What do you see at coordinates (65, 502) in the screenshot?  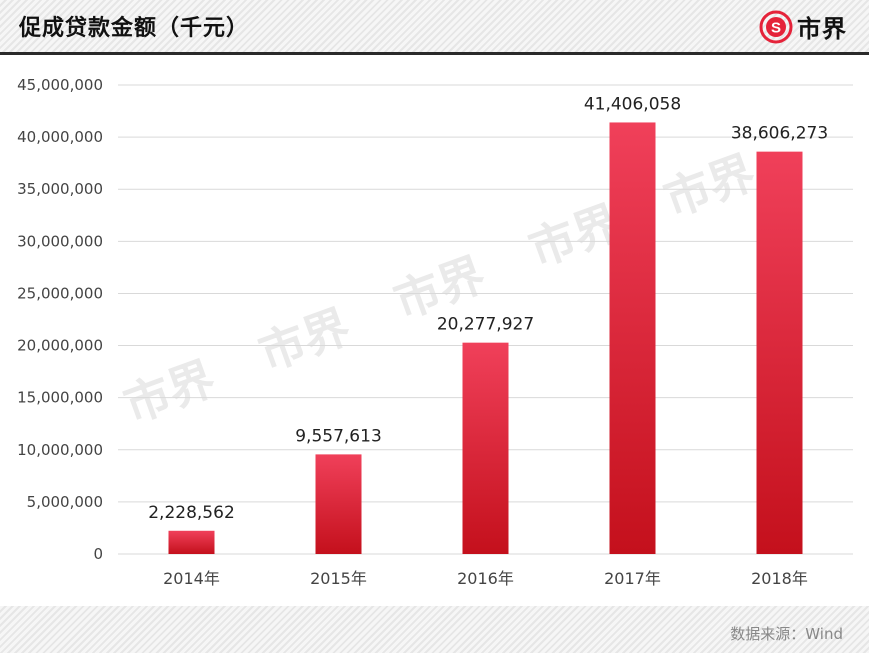 I see `y-tick-label: 5,000,000` at bounding box center [65, 502].